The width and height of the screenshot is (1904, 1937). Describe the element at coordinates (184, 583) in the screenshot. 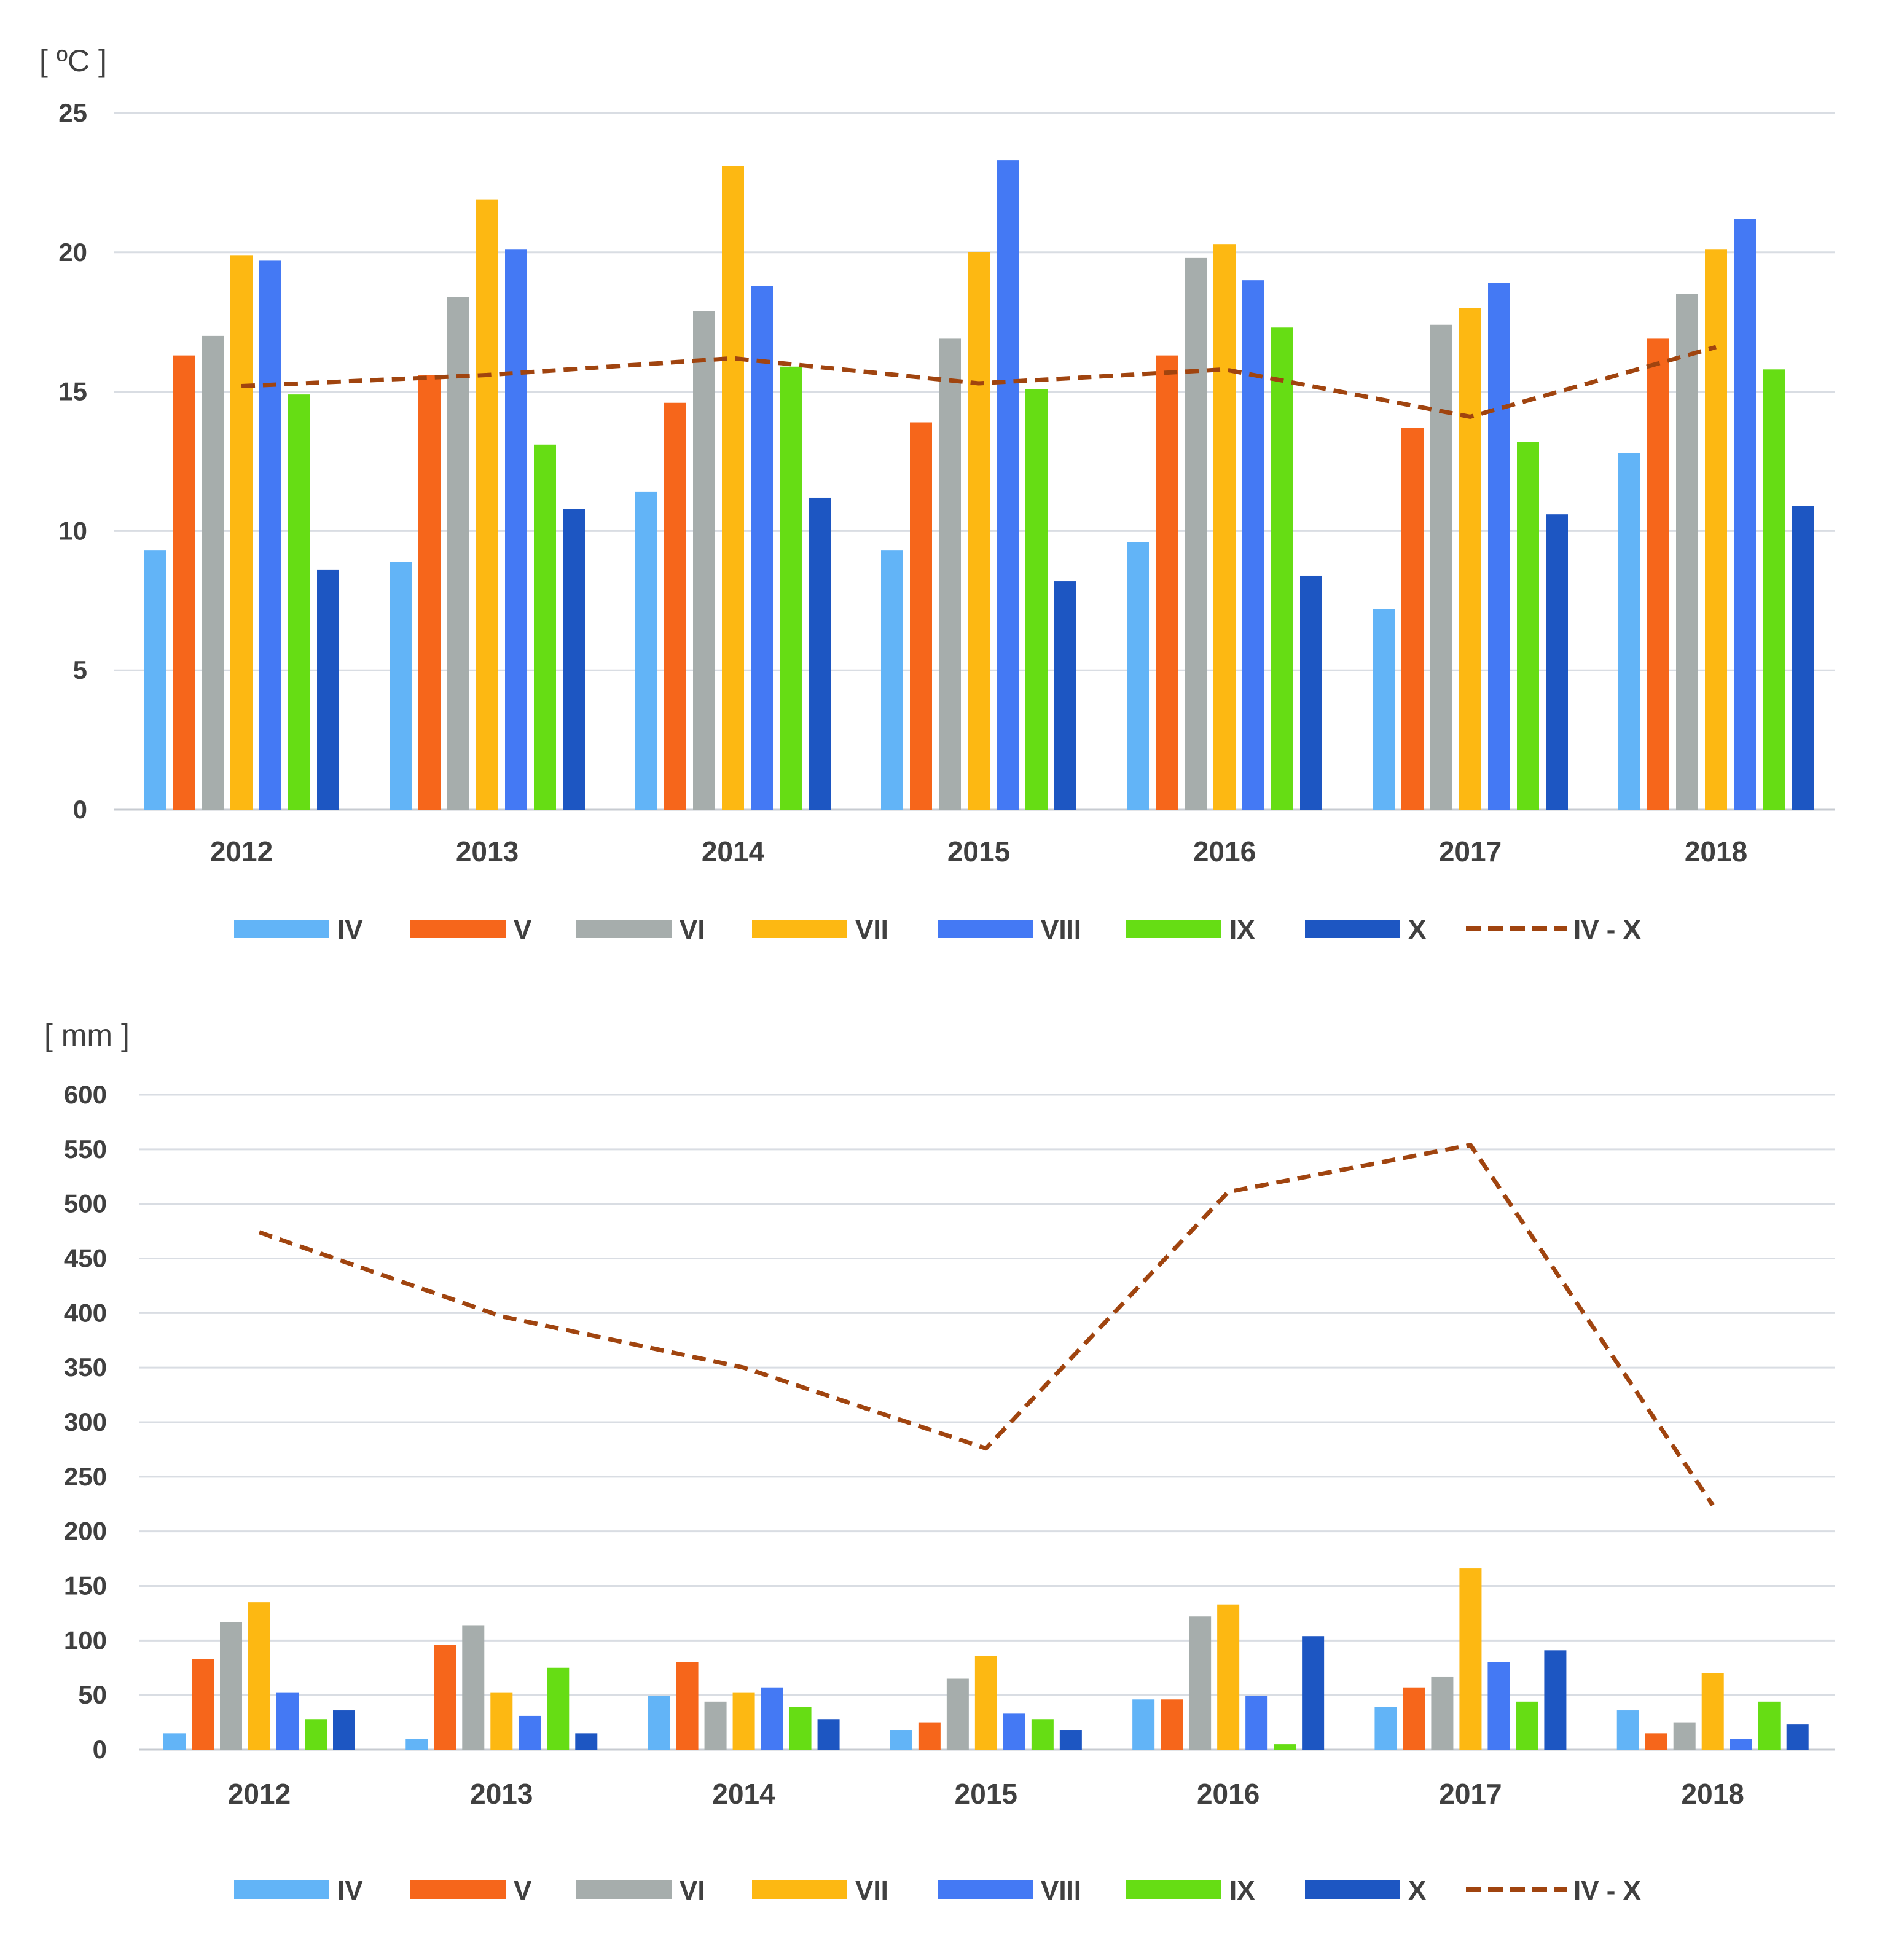

I see `bar-v-2012` at that location.